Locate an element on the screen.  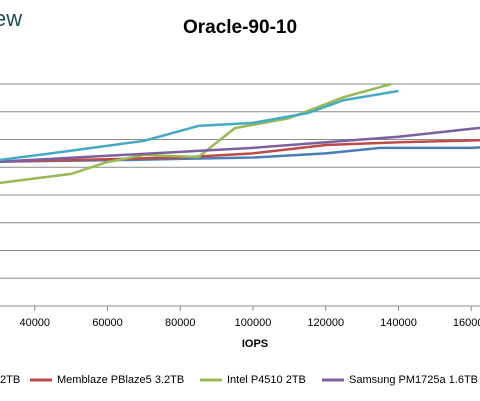
x-tick-label: 160000 is located at coordinates (466, 323).